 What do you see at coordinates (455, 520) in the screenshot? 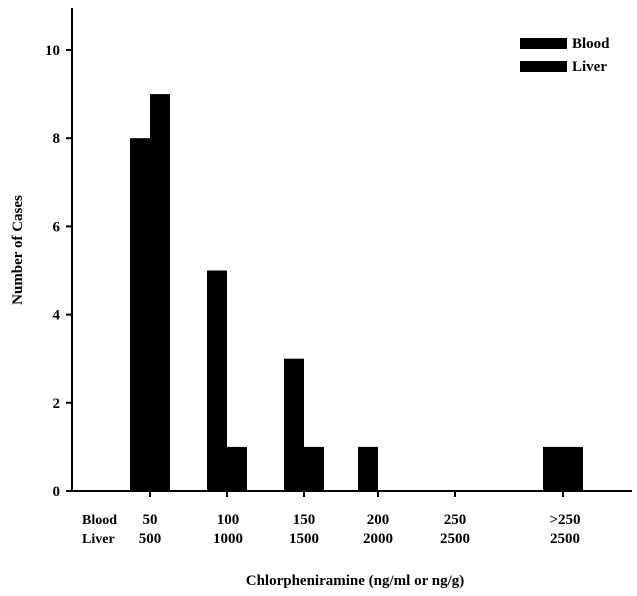
I see `x-tick-label-blood: 250` at bounding box center [455, 520].